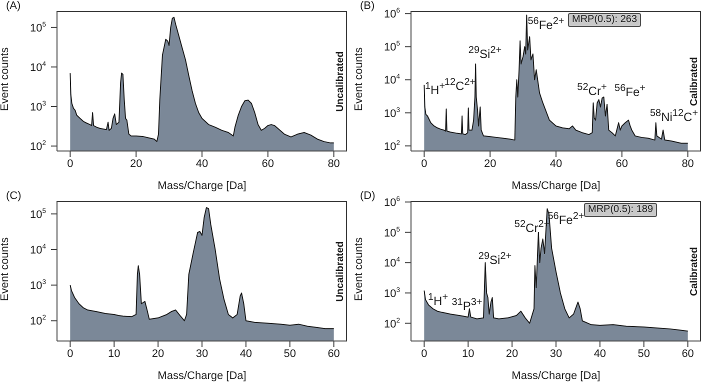 The height and width of the screenshot is (384, 709). I want to click on chart-title: (D), so click(368, 196).